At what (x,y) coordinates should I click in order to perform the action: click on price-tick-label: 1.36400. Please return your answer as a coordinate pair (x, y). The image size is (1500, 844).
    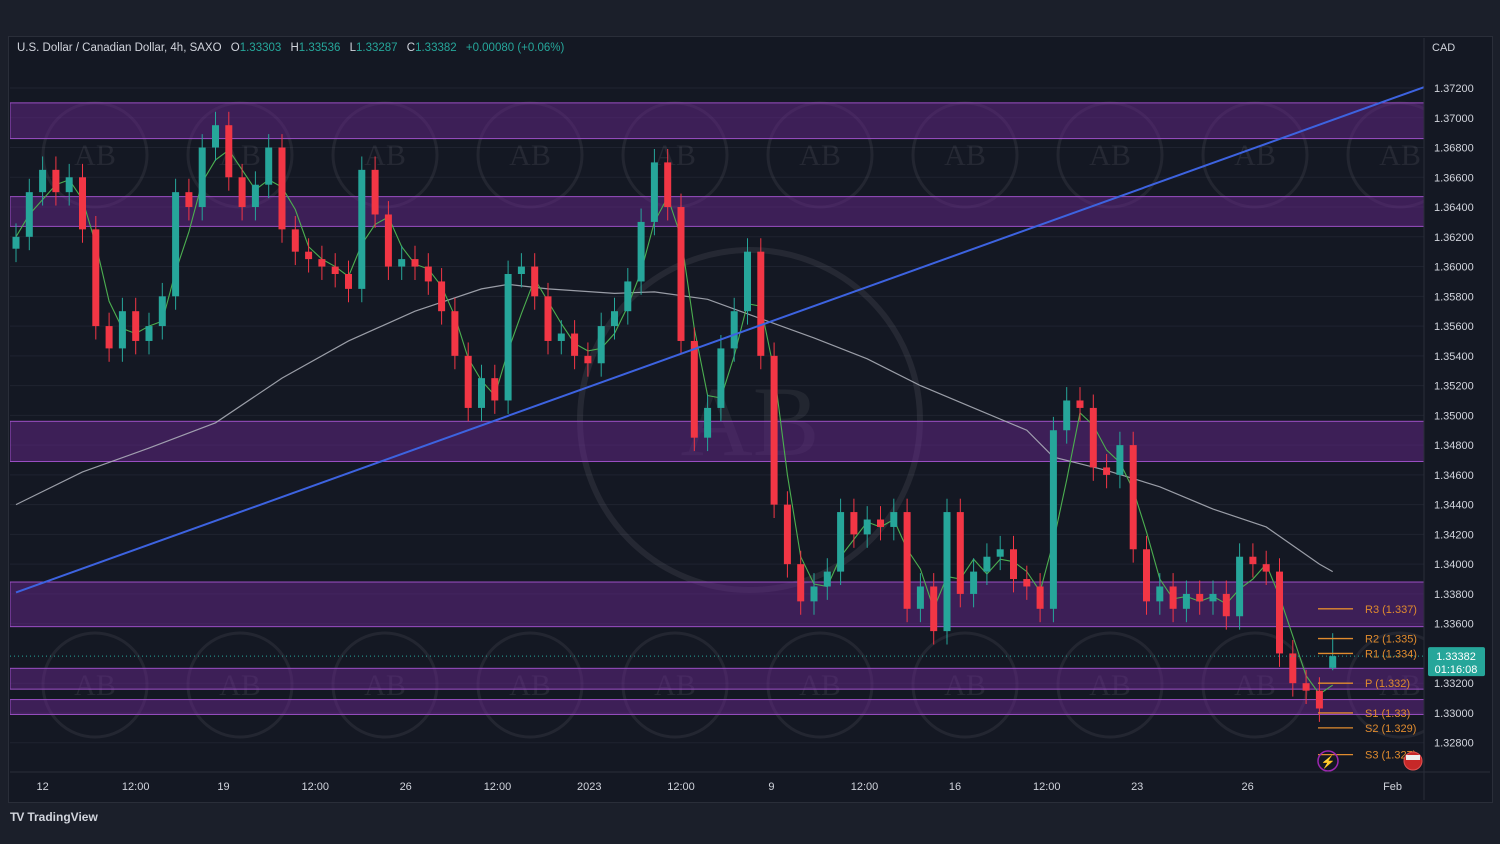
    Looking at the image, I should click on (1454, 208).